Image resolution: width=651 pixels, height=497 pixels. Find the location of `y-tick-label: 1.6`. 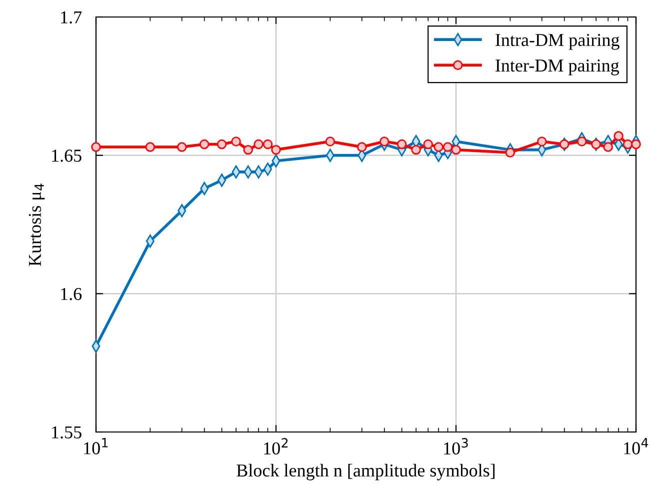

y-tick-label: 1.6 is located at coordinates (71, 294).